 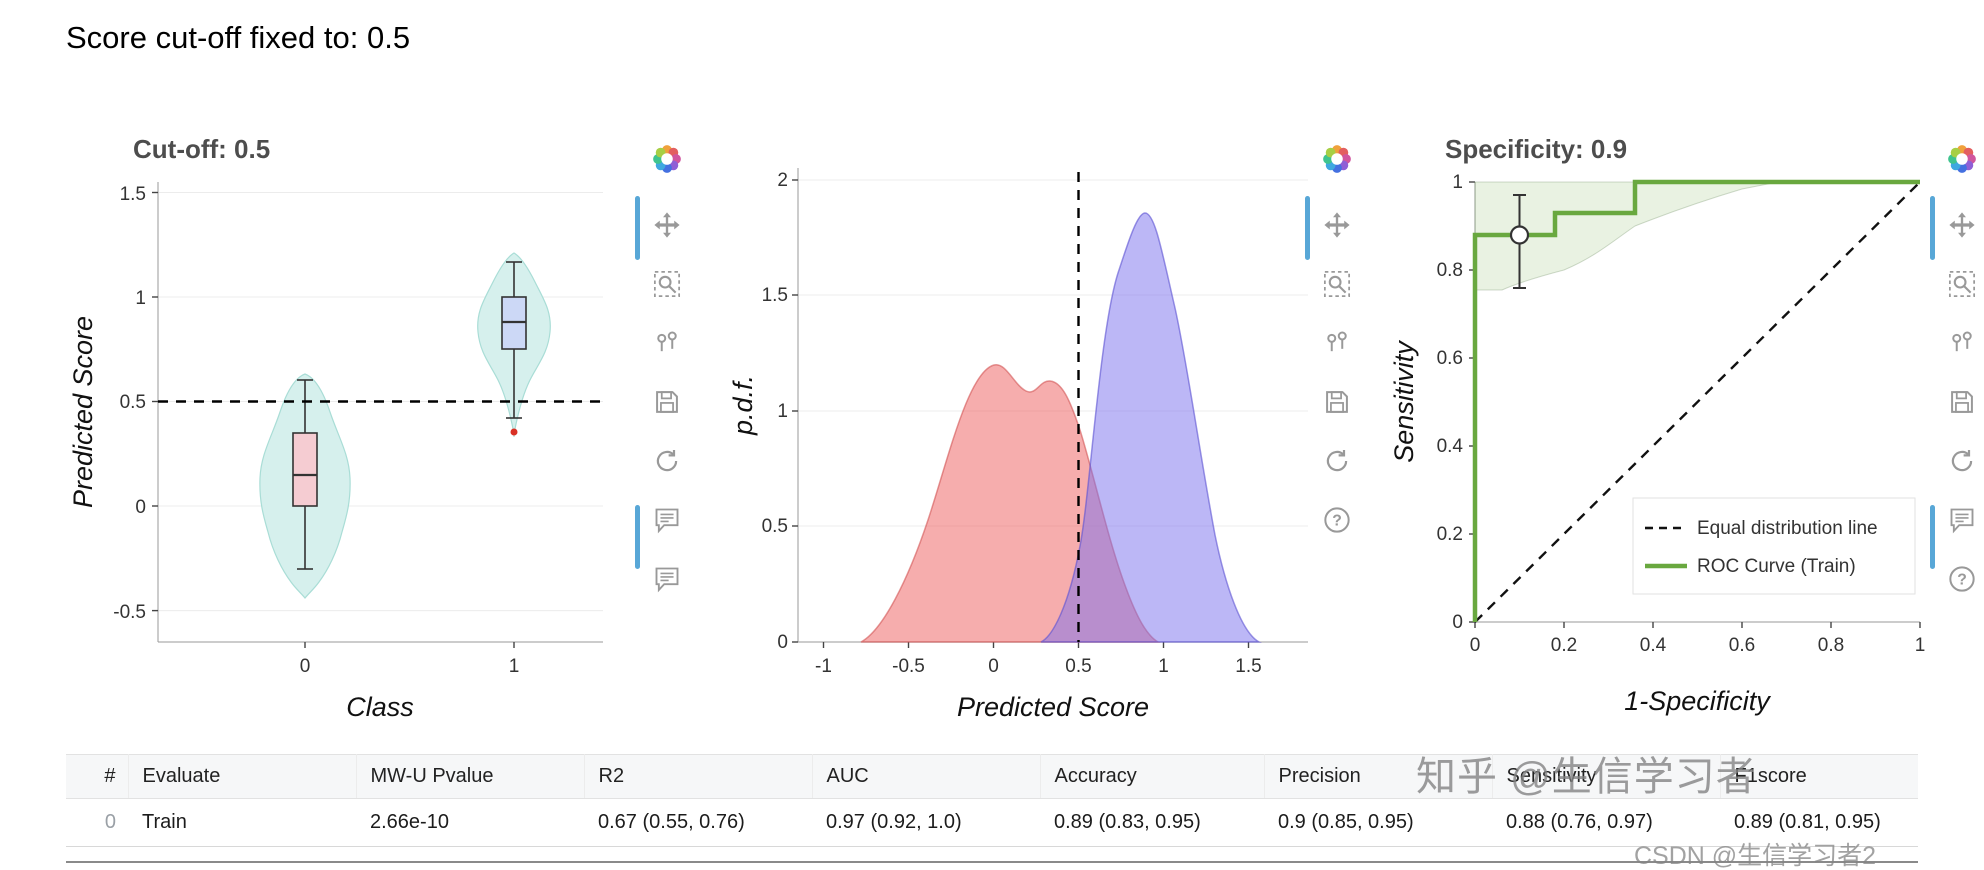 What do you see at coordinates (1787, 528) in the screenshot?
I see `legend-label: Equal distribution line` at bounding box center [1787, 528].